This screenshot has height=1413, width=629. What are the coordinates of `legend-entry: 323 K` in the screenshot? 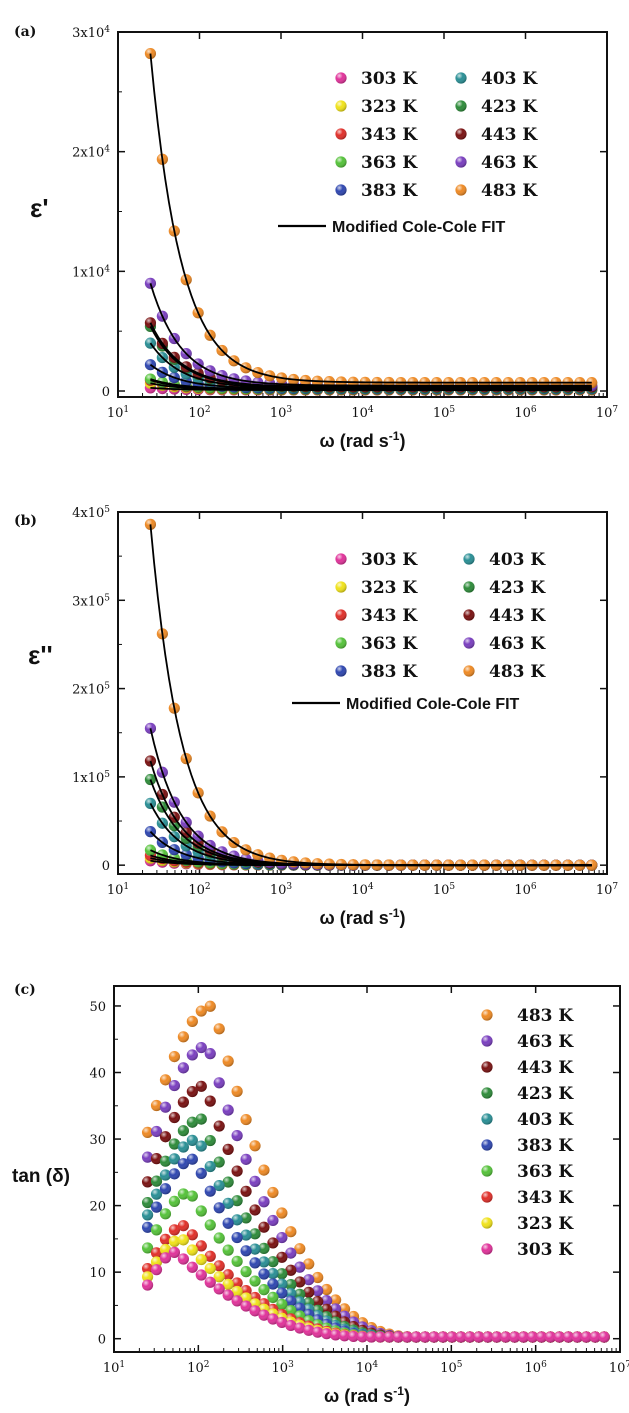 It's located at (389, 588).